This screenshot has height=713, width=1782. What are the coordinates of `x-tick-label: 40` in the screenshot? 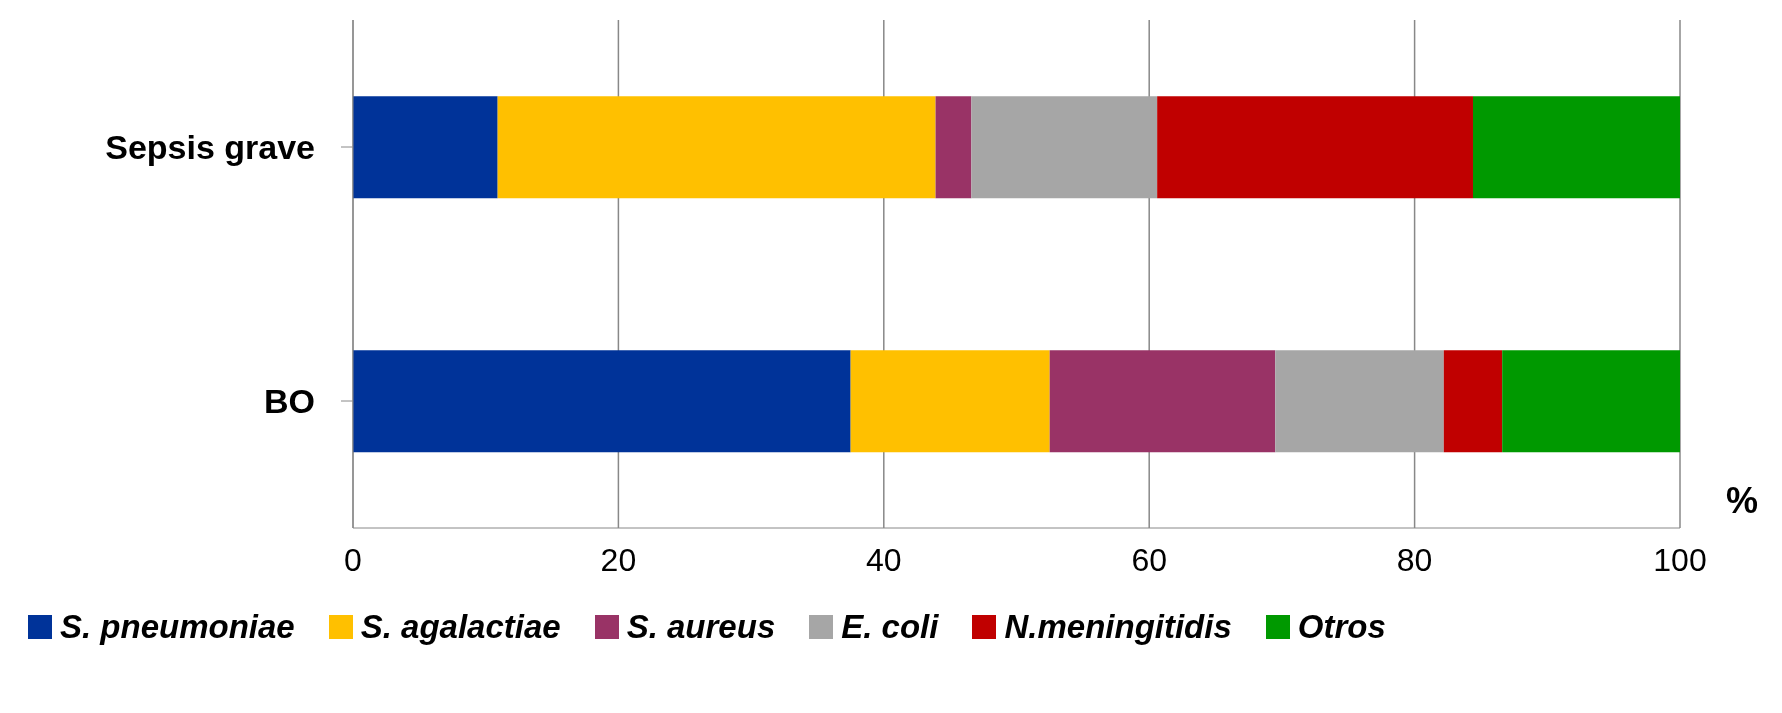 It's located at (884, 559).